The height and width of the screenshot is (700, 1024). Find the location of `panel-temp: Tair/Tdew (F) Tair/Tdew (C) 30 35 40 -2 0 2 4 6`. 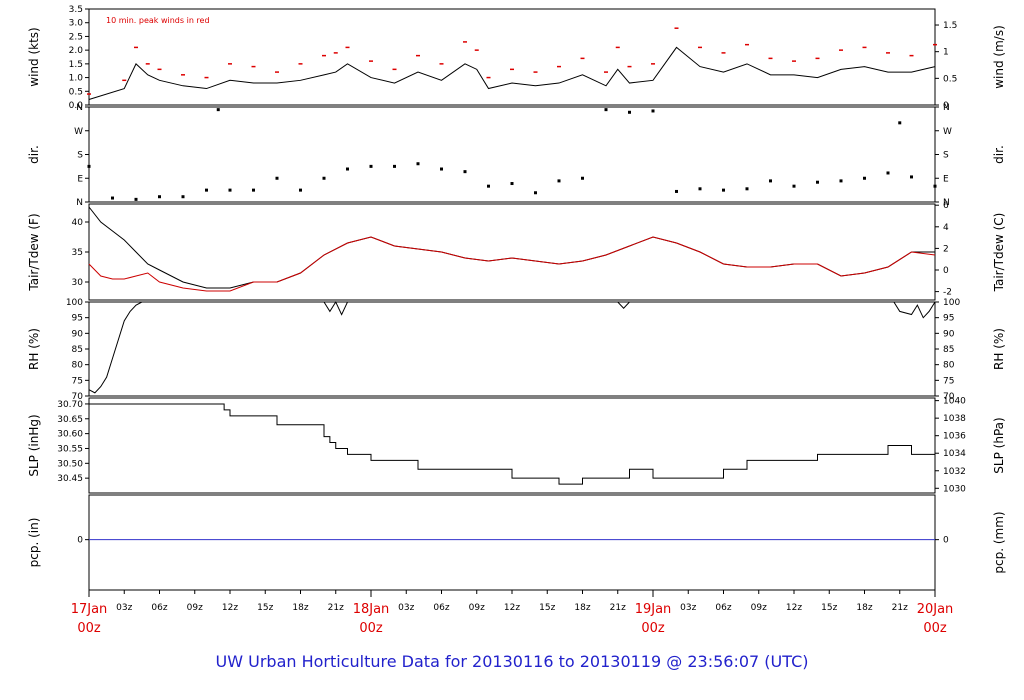

panel-temp: Tair/Tdew (F) Tair/Tdew (C) 30 35 40 -2 0 2 4 6 is located at coordinates (516, 251).